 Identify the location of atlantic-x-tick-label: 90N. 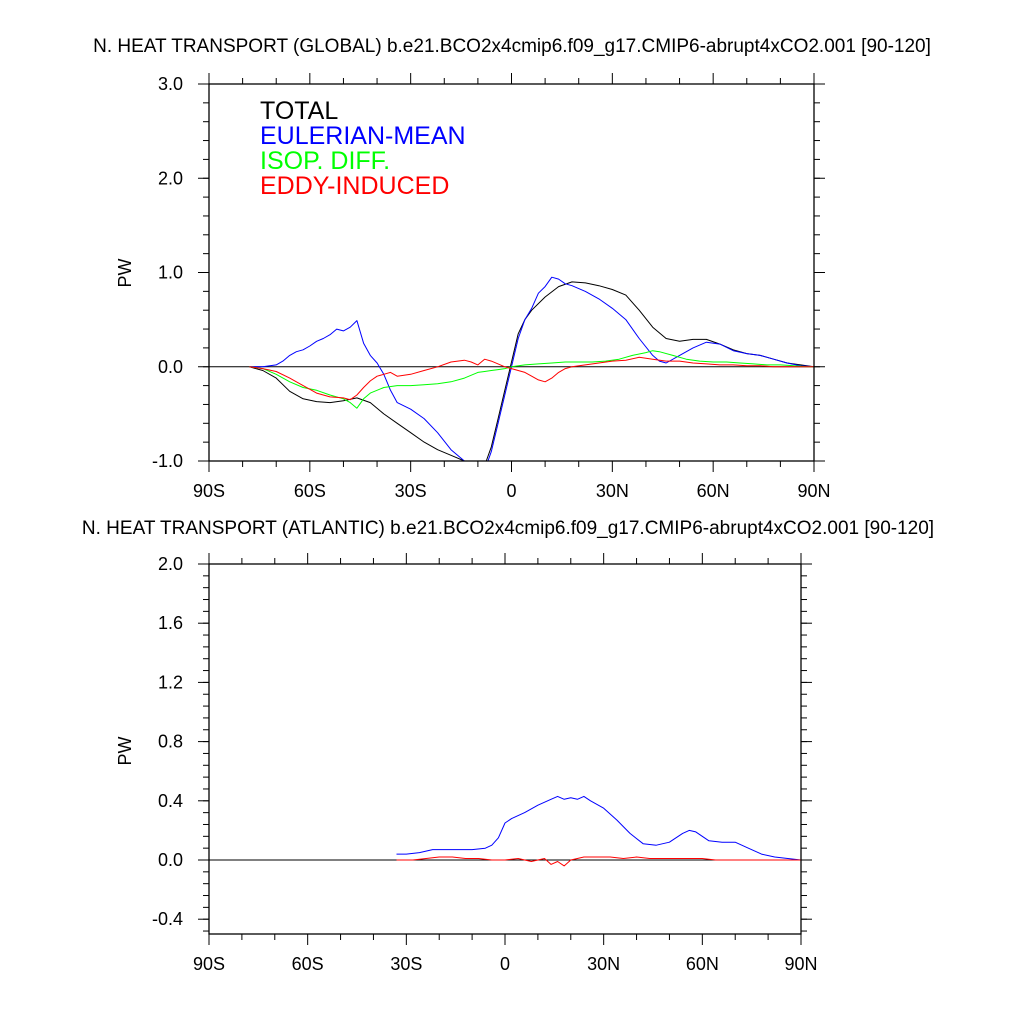
(800, 964).